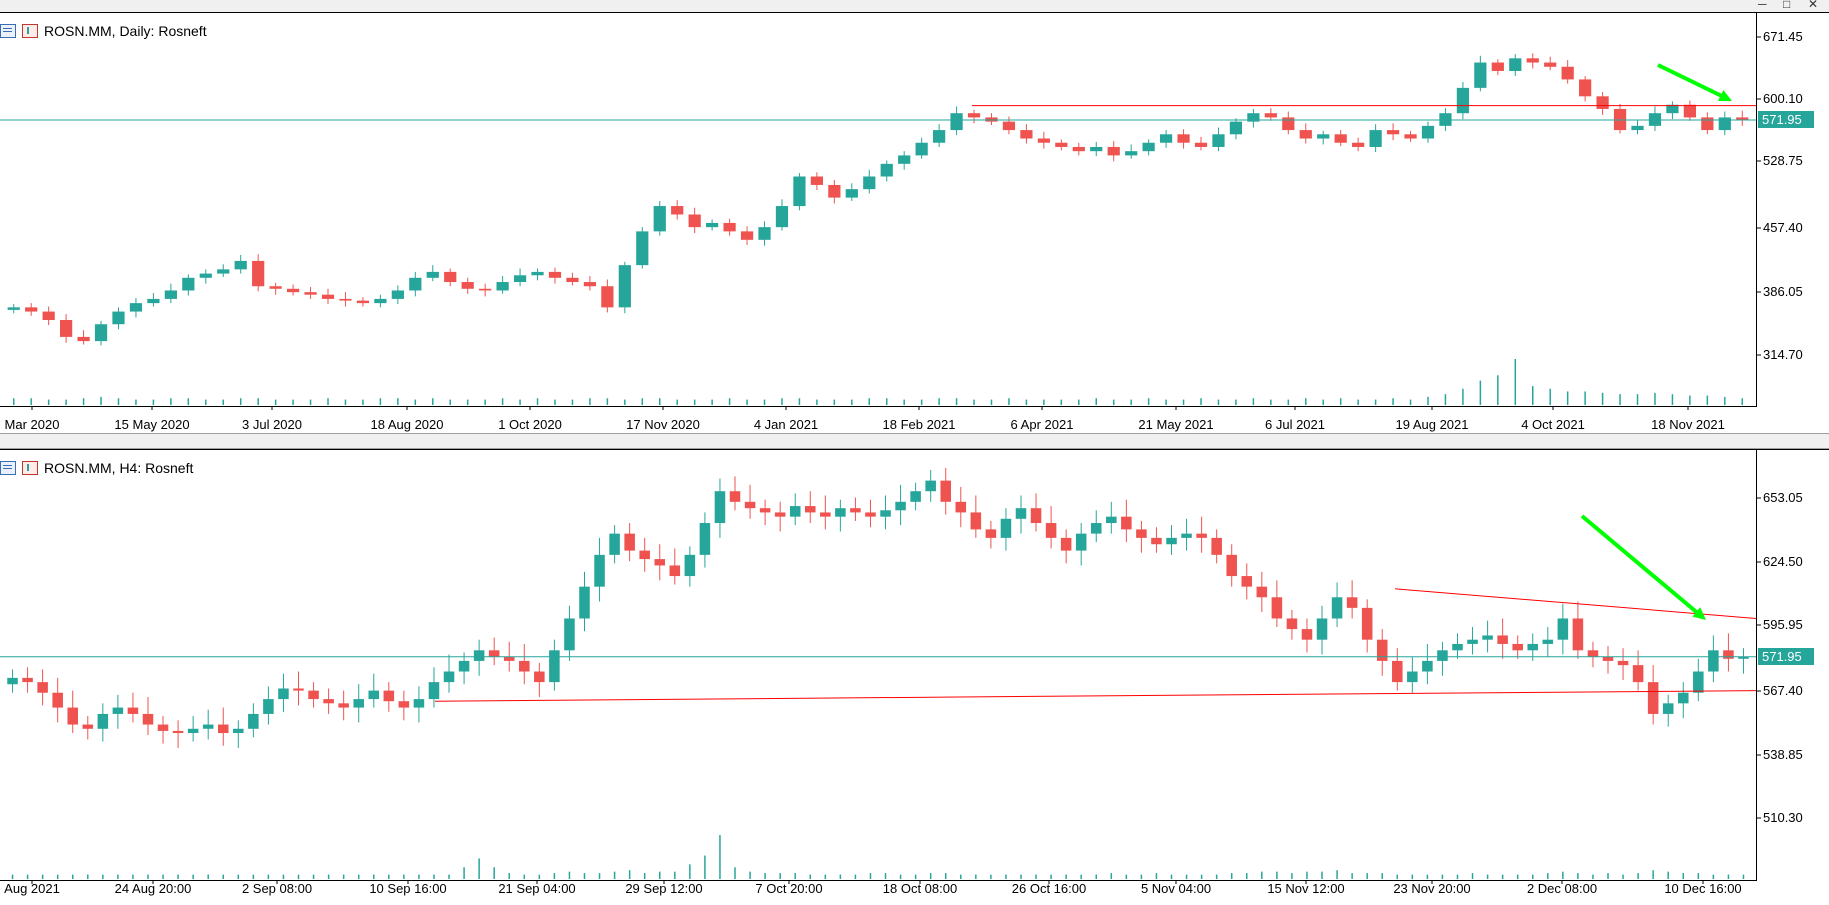 Image resolution: width=1829 pixels, height=905 pixels. Describe the element at coordinates (1783, 160) in the screenshot. I see `y-tick-label: 528.75` at that location.